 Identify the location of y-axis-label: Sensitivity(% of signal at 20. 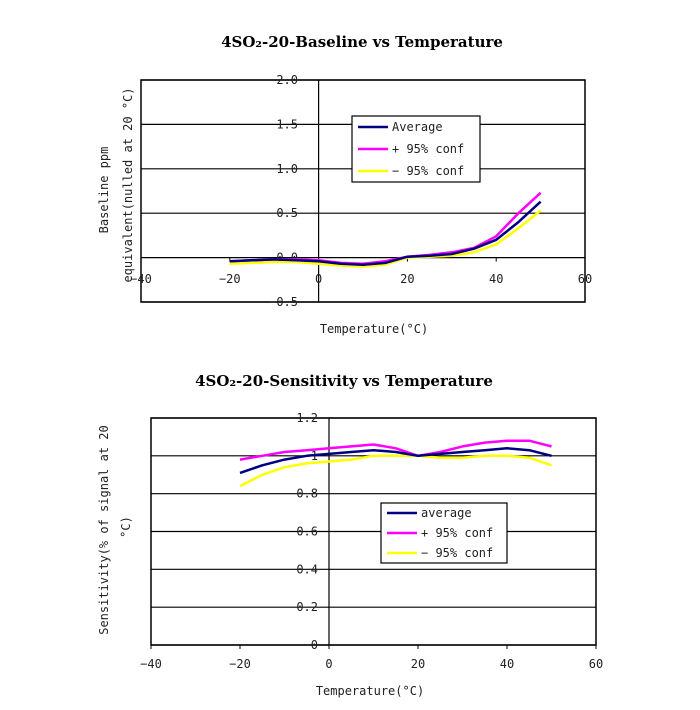
(104, 530).